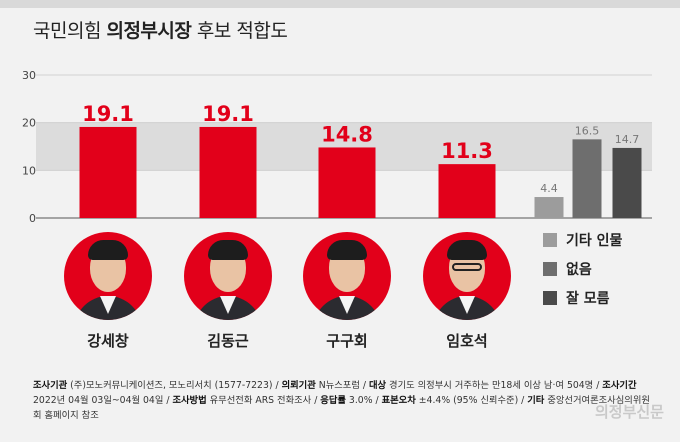 The image size is (680, 442). I want to click on note-text: 중앙선거여론조사심의위원, so click(597, 400).